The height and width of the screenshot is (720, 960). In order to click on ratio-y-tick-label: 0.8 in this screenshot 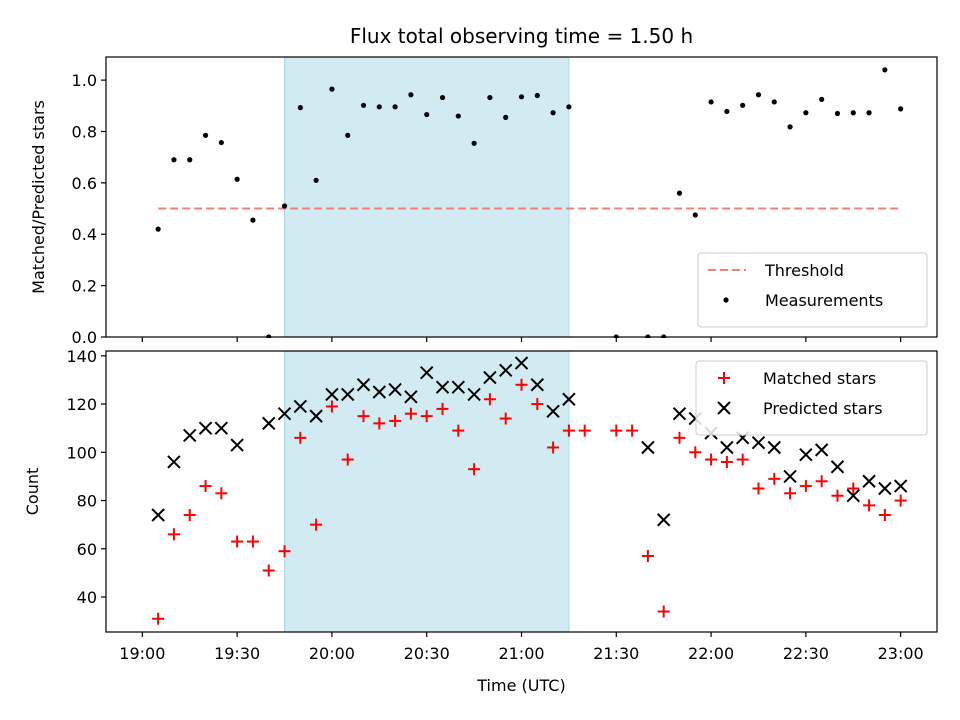, I will do `click(84, 131)`.